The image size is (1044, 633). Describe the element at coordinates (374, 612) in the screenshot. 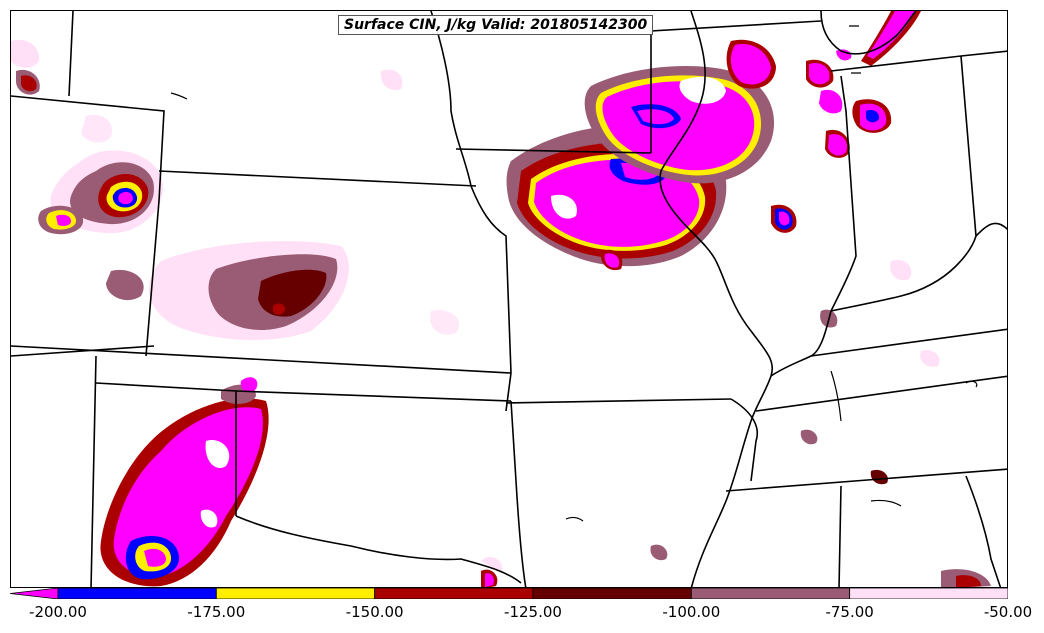

I see `colorbar-tick-label: -150.00` at that location.